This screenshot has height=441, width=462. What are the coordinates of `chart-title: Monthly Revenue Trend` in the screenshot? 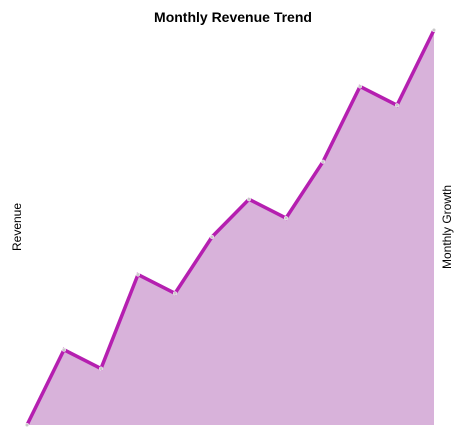 It's located at (233, 17).